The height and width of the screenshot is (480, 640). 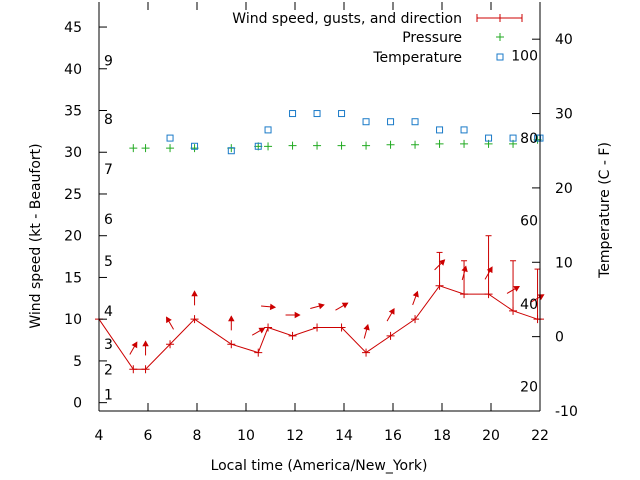 I want to click on y-tick-label: 5, so click(x=77, y=362).